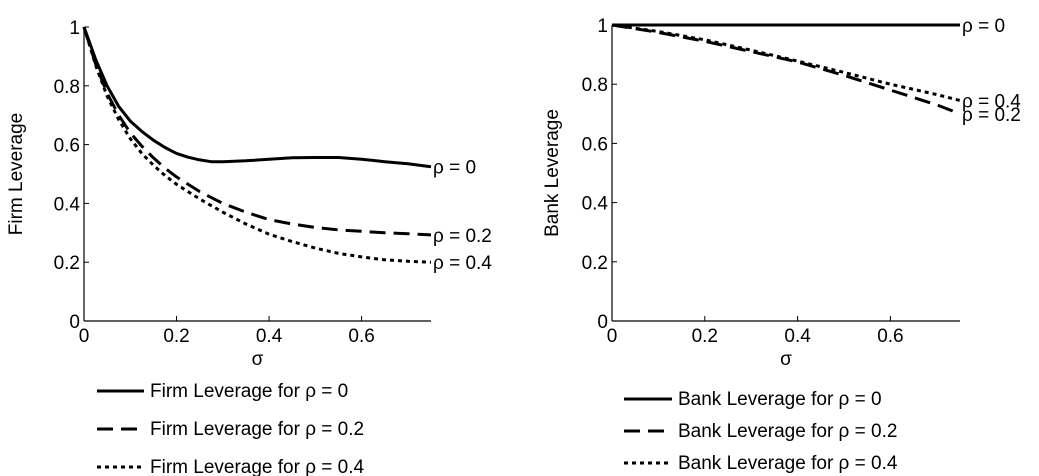 This screenshot has height=476, width=1039. I want to click on bank-series-end-label-2: ρ = 0.4, so click(991, 101).